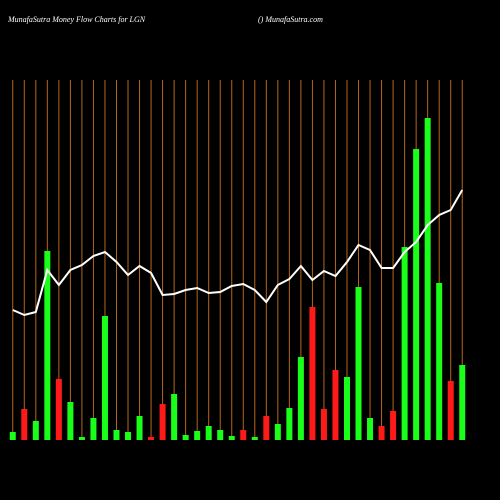  What do you see at coordinates (290, 19) in the screenshot?
I see `chart-subtitle: () MunafaSutra.com` at bounding box center [290, 19].